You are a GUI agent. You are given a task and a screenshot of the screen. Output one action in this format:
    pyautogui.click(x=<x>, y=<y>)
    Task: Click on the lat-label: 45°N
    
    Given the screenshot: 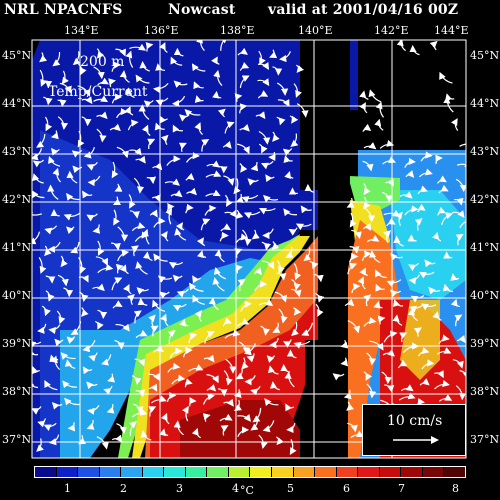 What is the action you would take?
    pyautogui.click(x=17, y=55)
    